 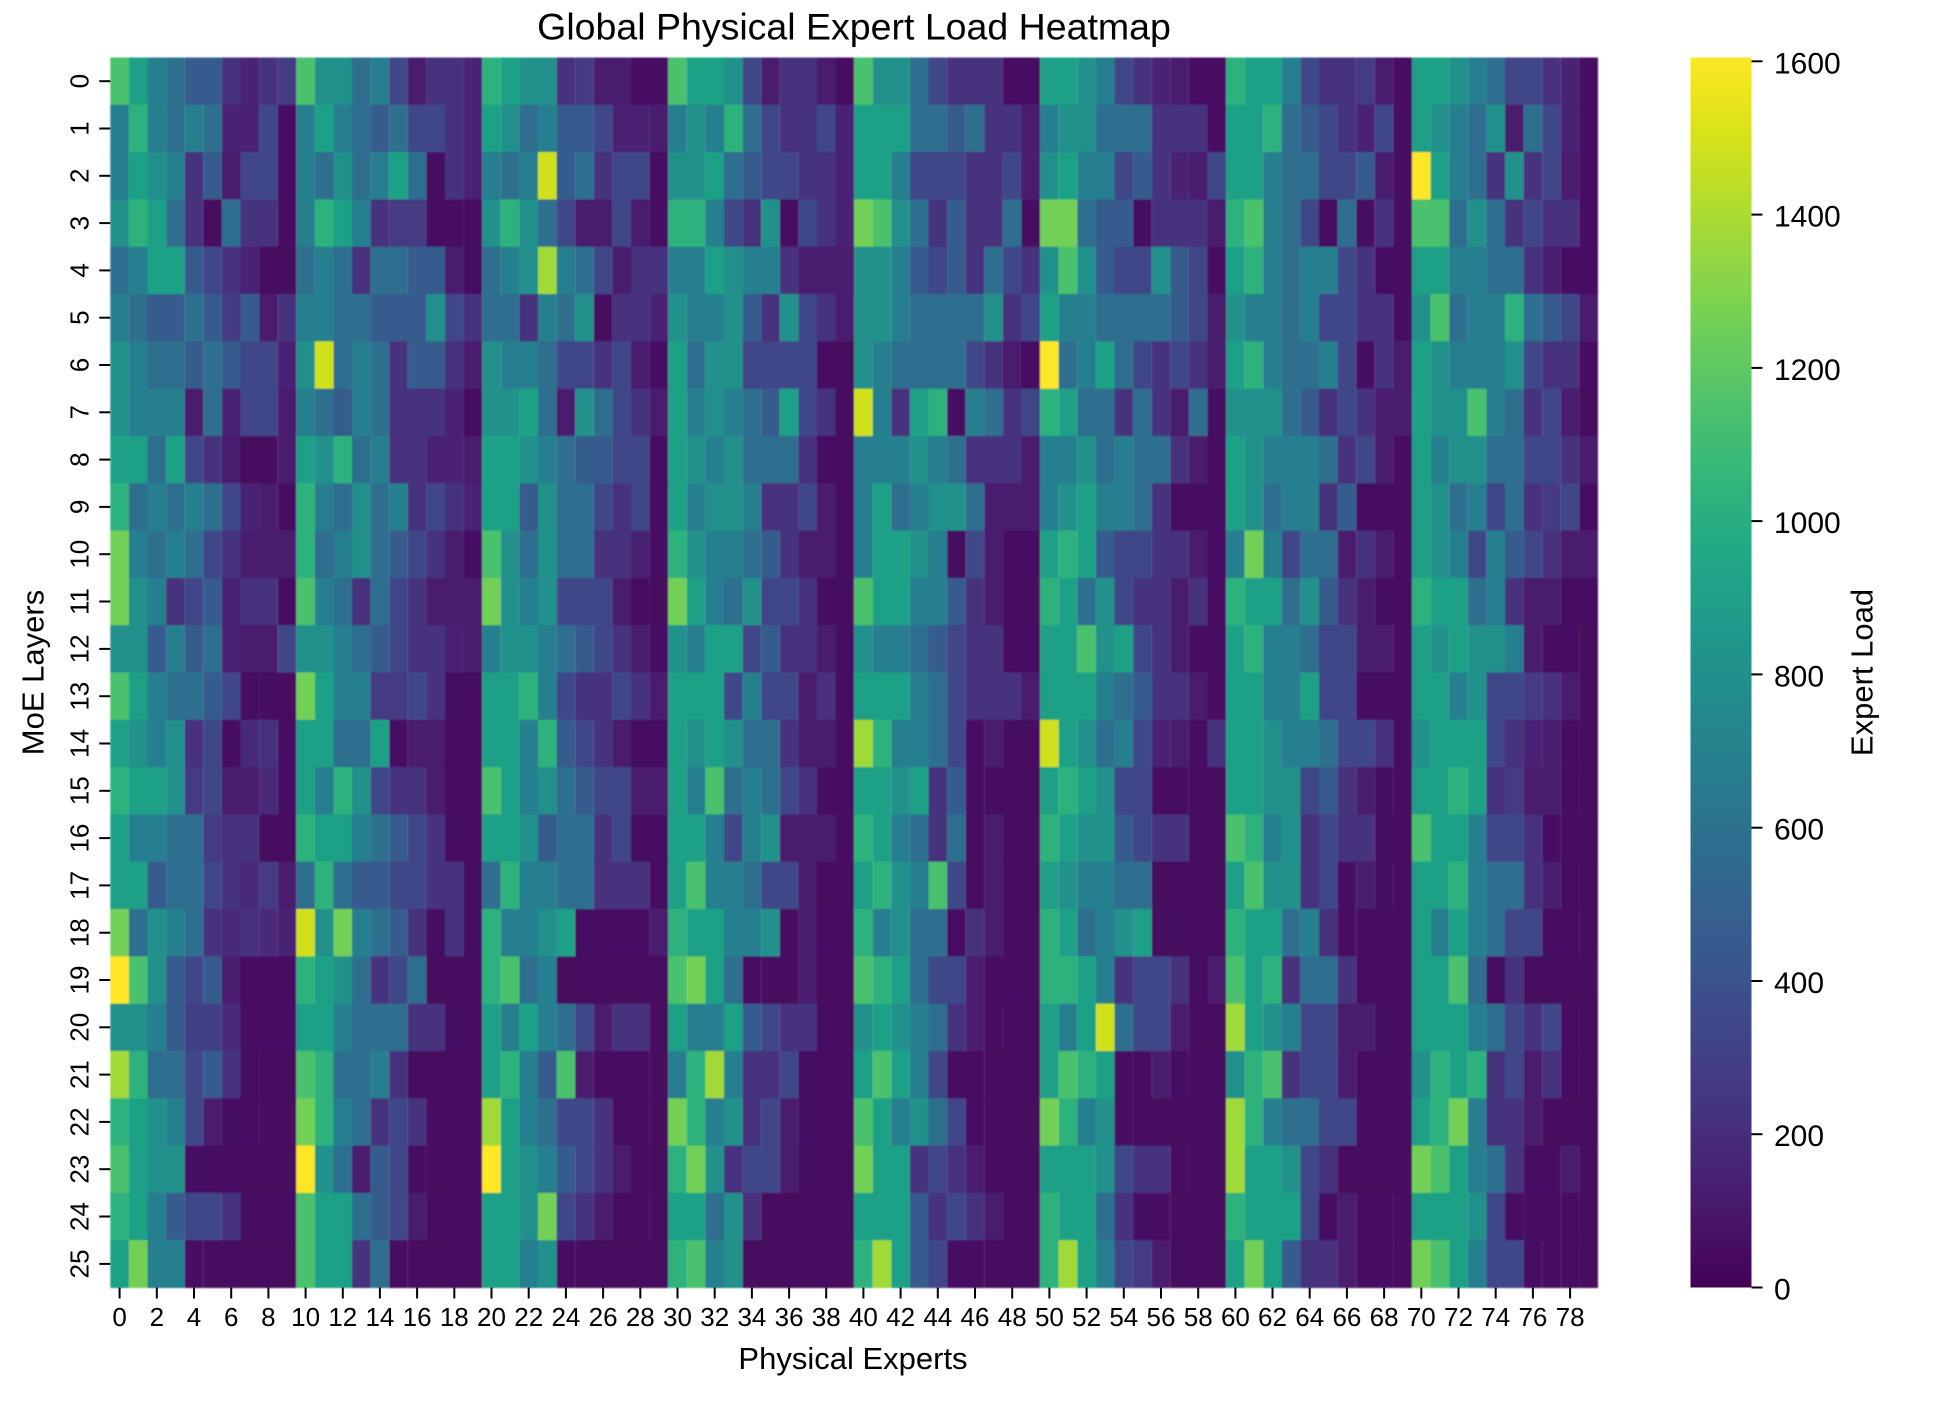 What do you see at coordinates (80, 1074) in the screenshot?
I see `svg-text: 21` at bounding box center [80, 1074].